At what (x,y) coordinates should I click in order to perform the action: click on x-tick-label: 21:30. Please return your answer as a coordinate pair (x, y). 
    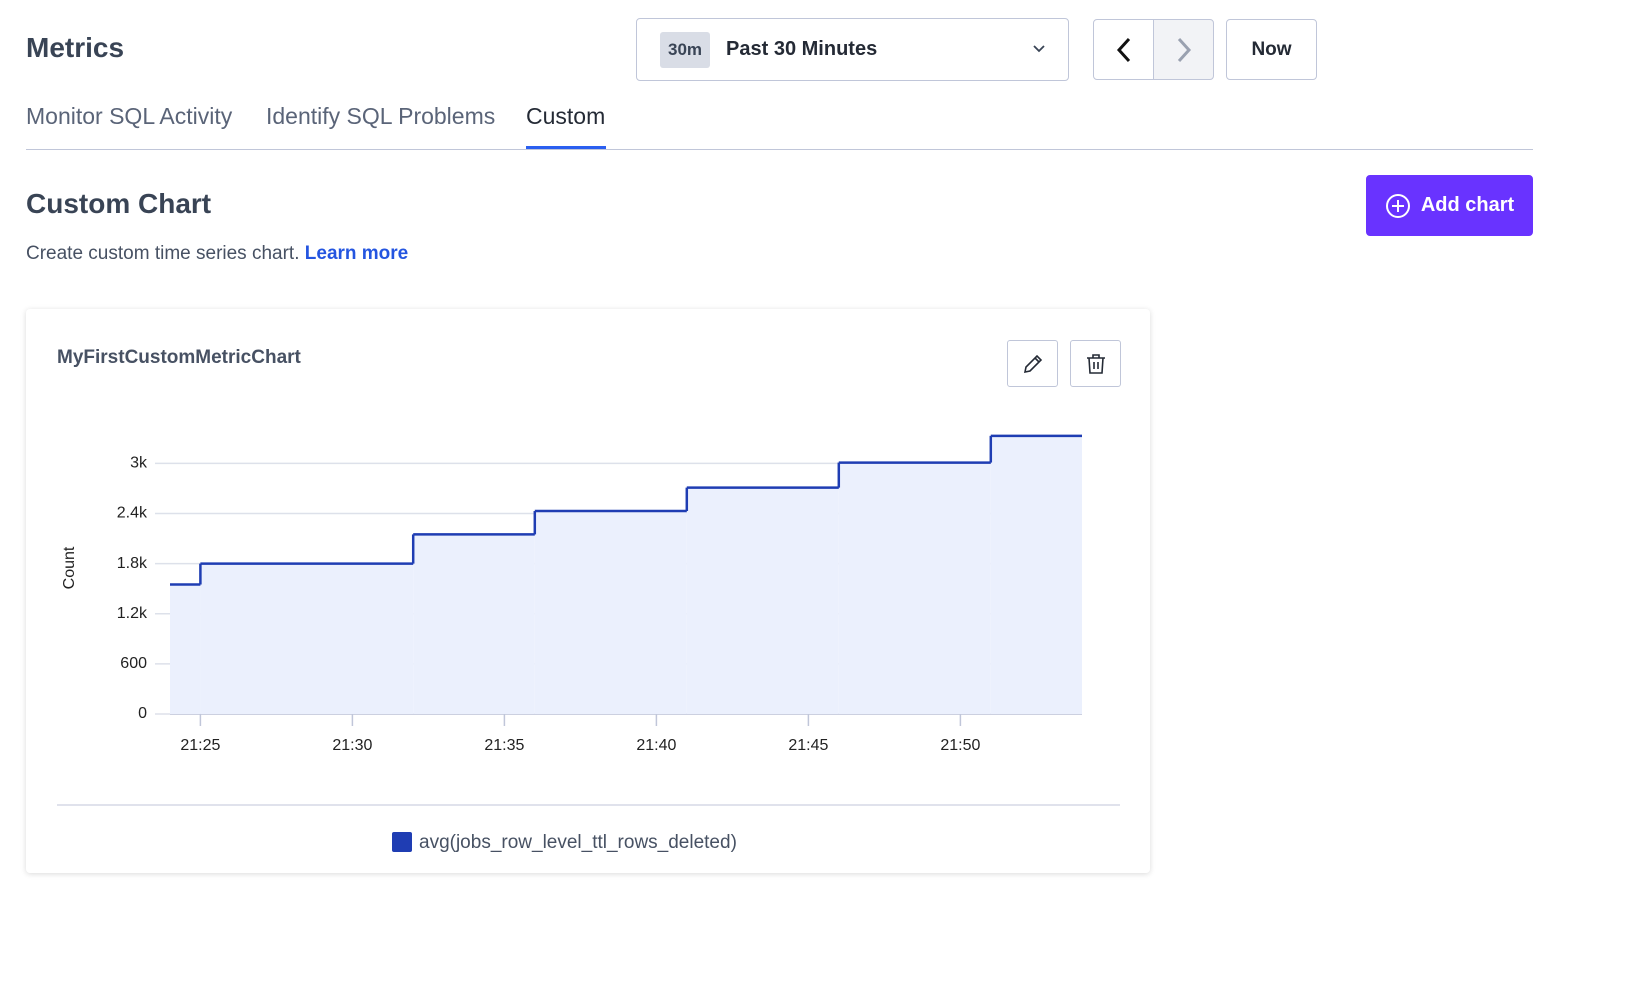
    Looking at the image, I should click on (352, 745).